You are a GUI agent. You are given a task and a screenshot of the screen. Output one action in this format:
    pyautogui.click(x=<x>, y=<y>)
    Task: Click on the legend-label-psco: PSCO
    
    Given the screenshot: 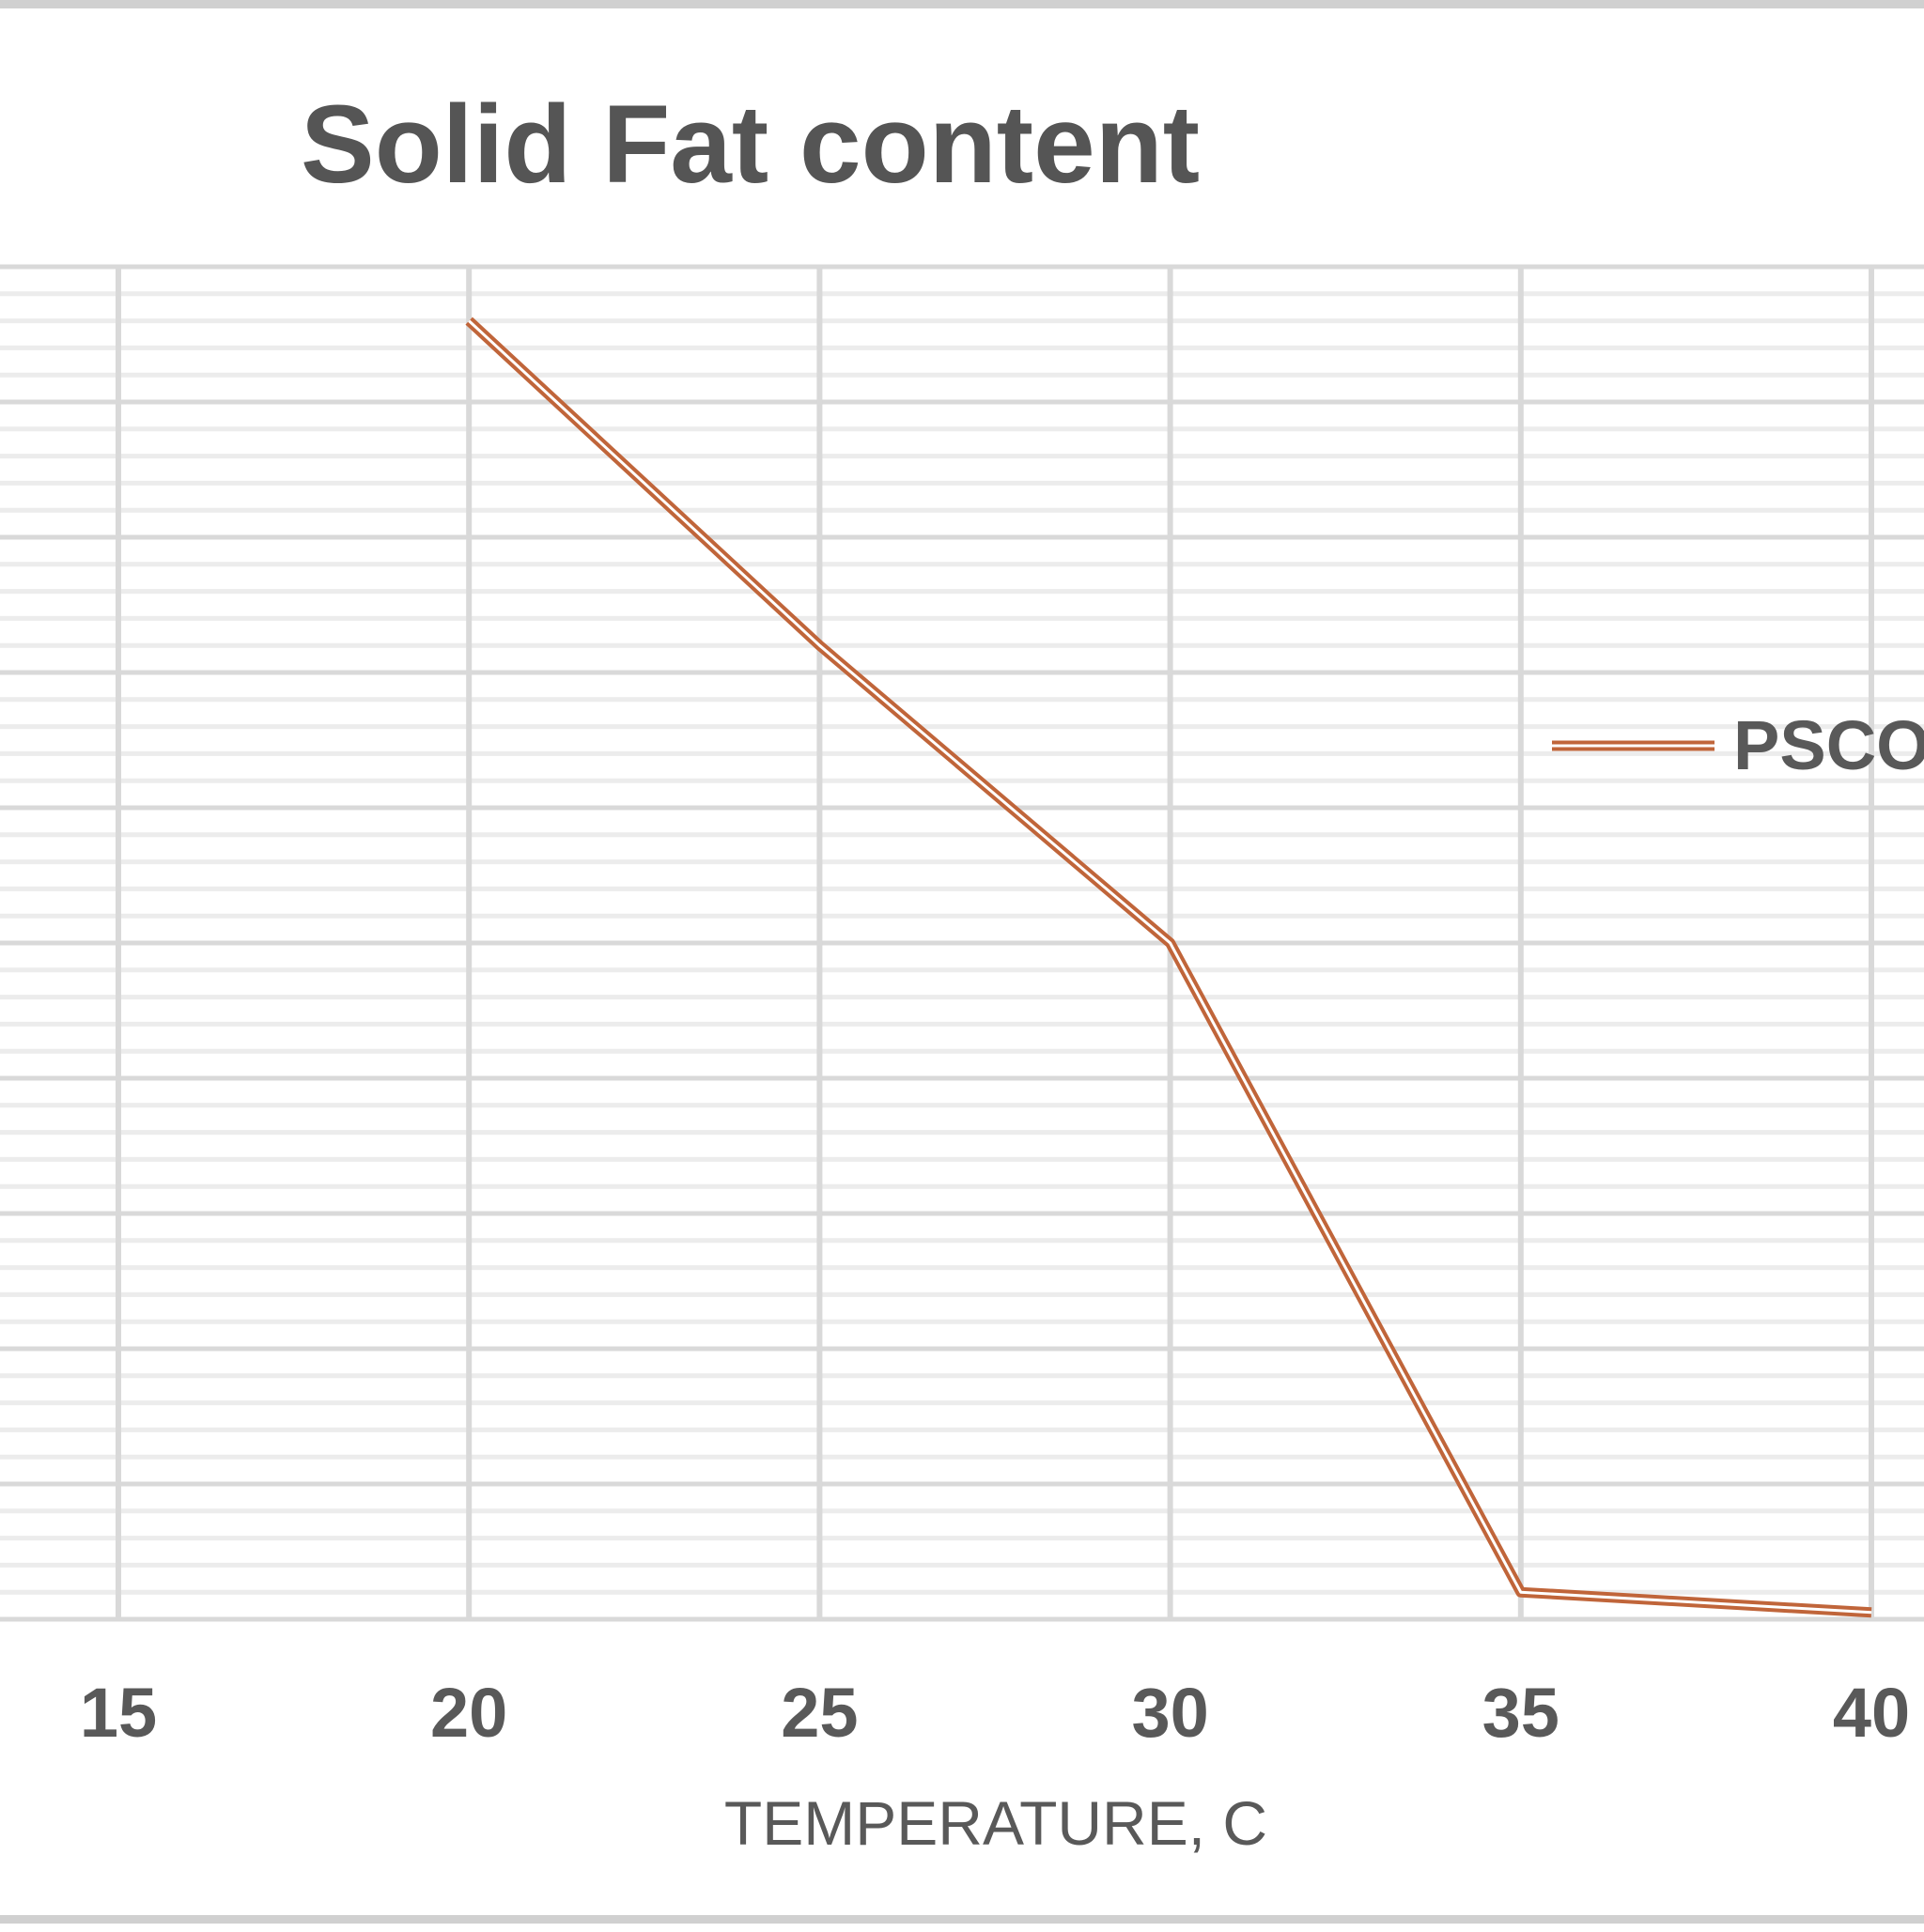 What is the action you would take?
    pyautogui.click(x=1829, y=745)
    